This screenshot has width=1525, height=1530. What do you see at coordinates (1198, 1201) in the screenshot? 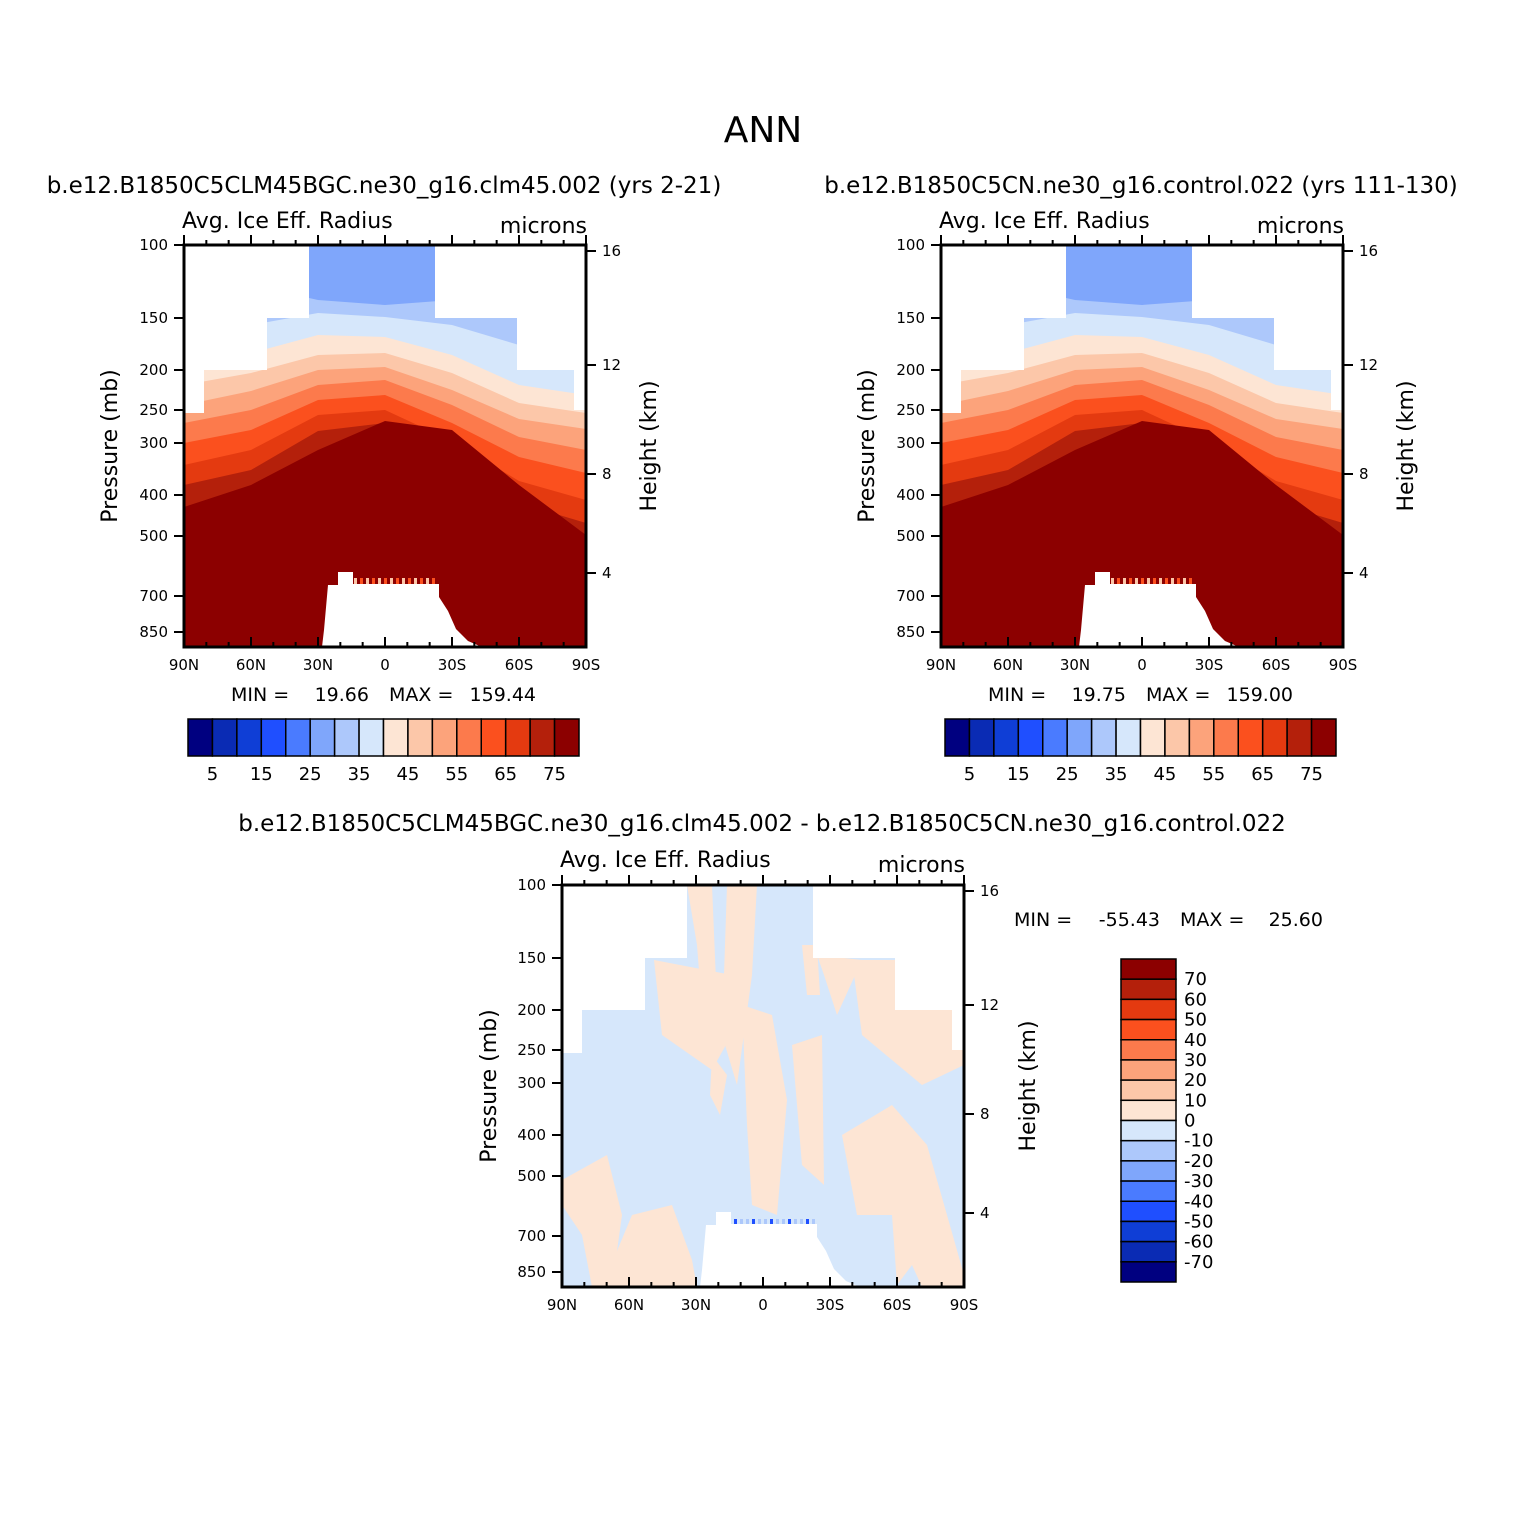
I see `colorbar-label: -40` at bounding box center [1198, 1201].